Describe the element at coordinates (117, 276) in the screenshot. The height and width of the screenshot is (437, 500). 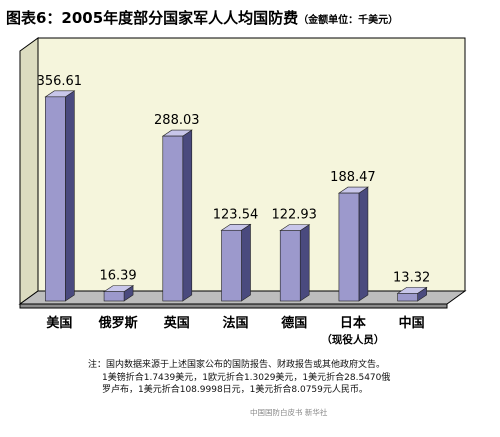
I see `value-label: 16.39` at that location.